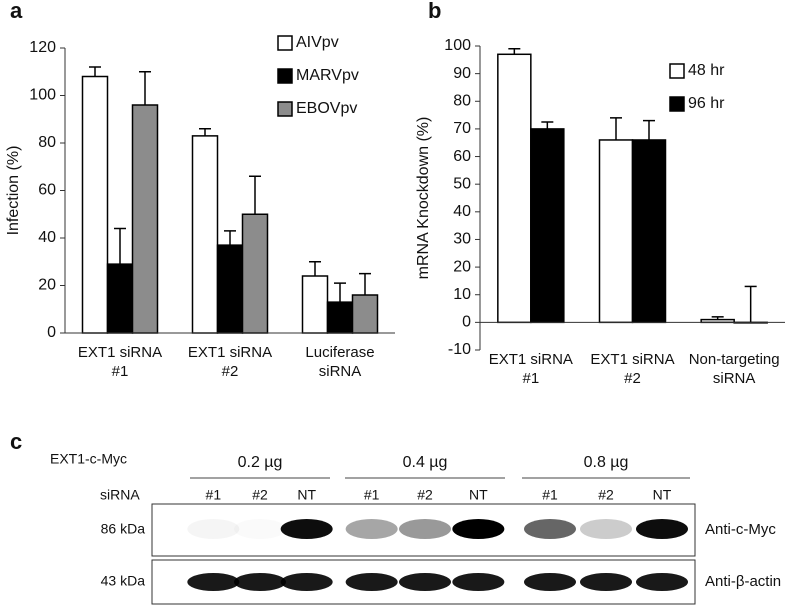  Describe the element at coordinates (434, 11) in the screenshot. I see `panel-label: b` at that location.